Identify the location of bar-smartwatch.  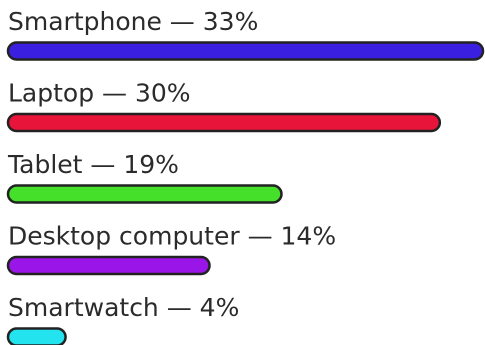
(36, 336).